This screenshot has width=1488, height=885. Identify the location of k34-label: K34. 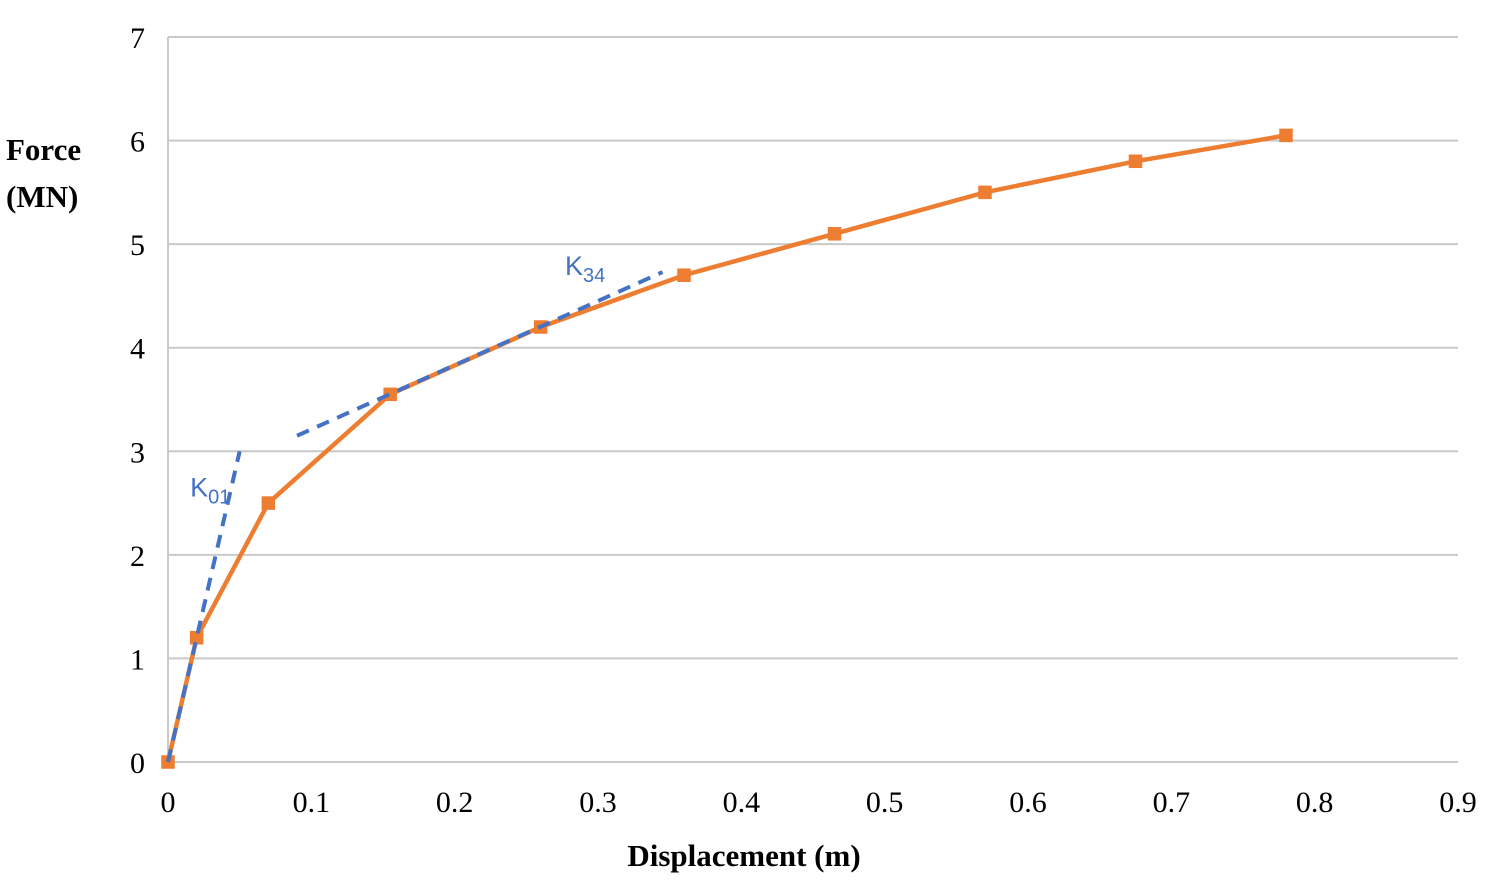
(585, 269).